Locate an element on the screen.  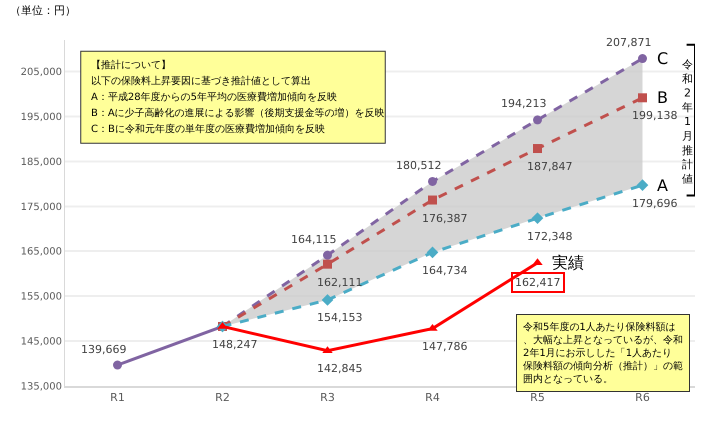
x-tick-label: R3 is located at coordinates (327, 397).